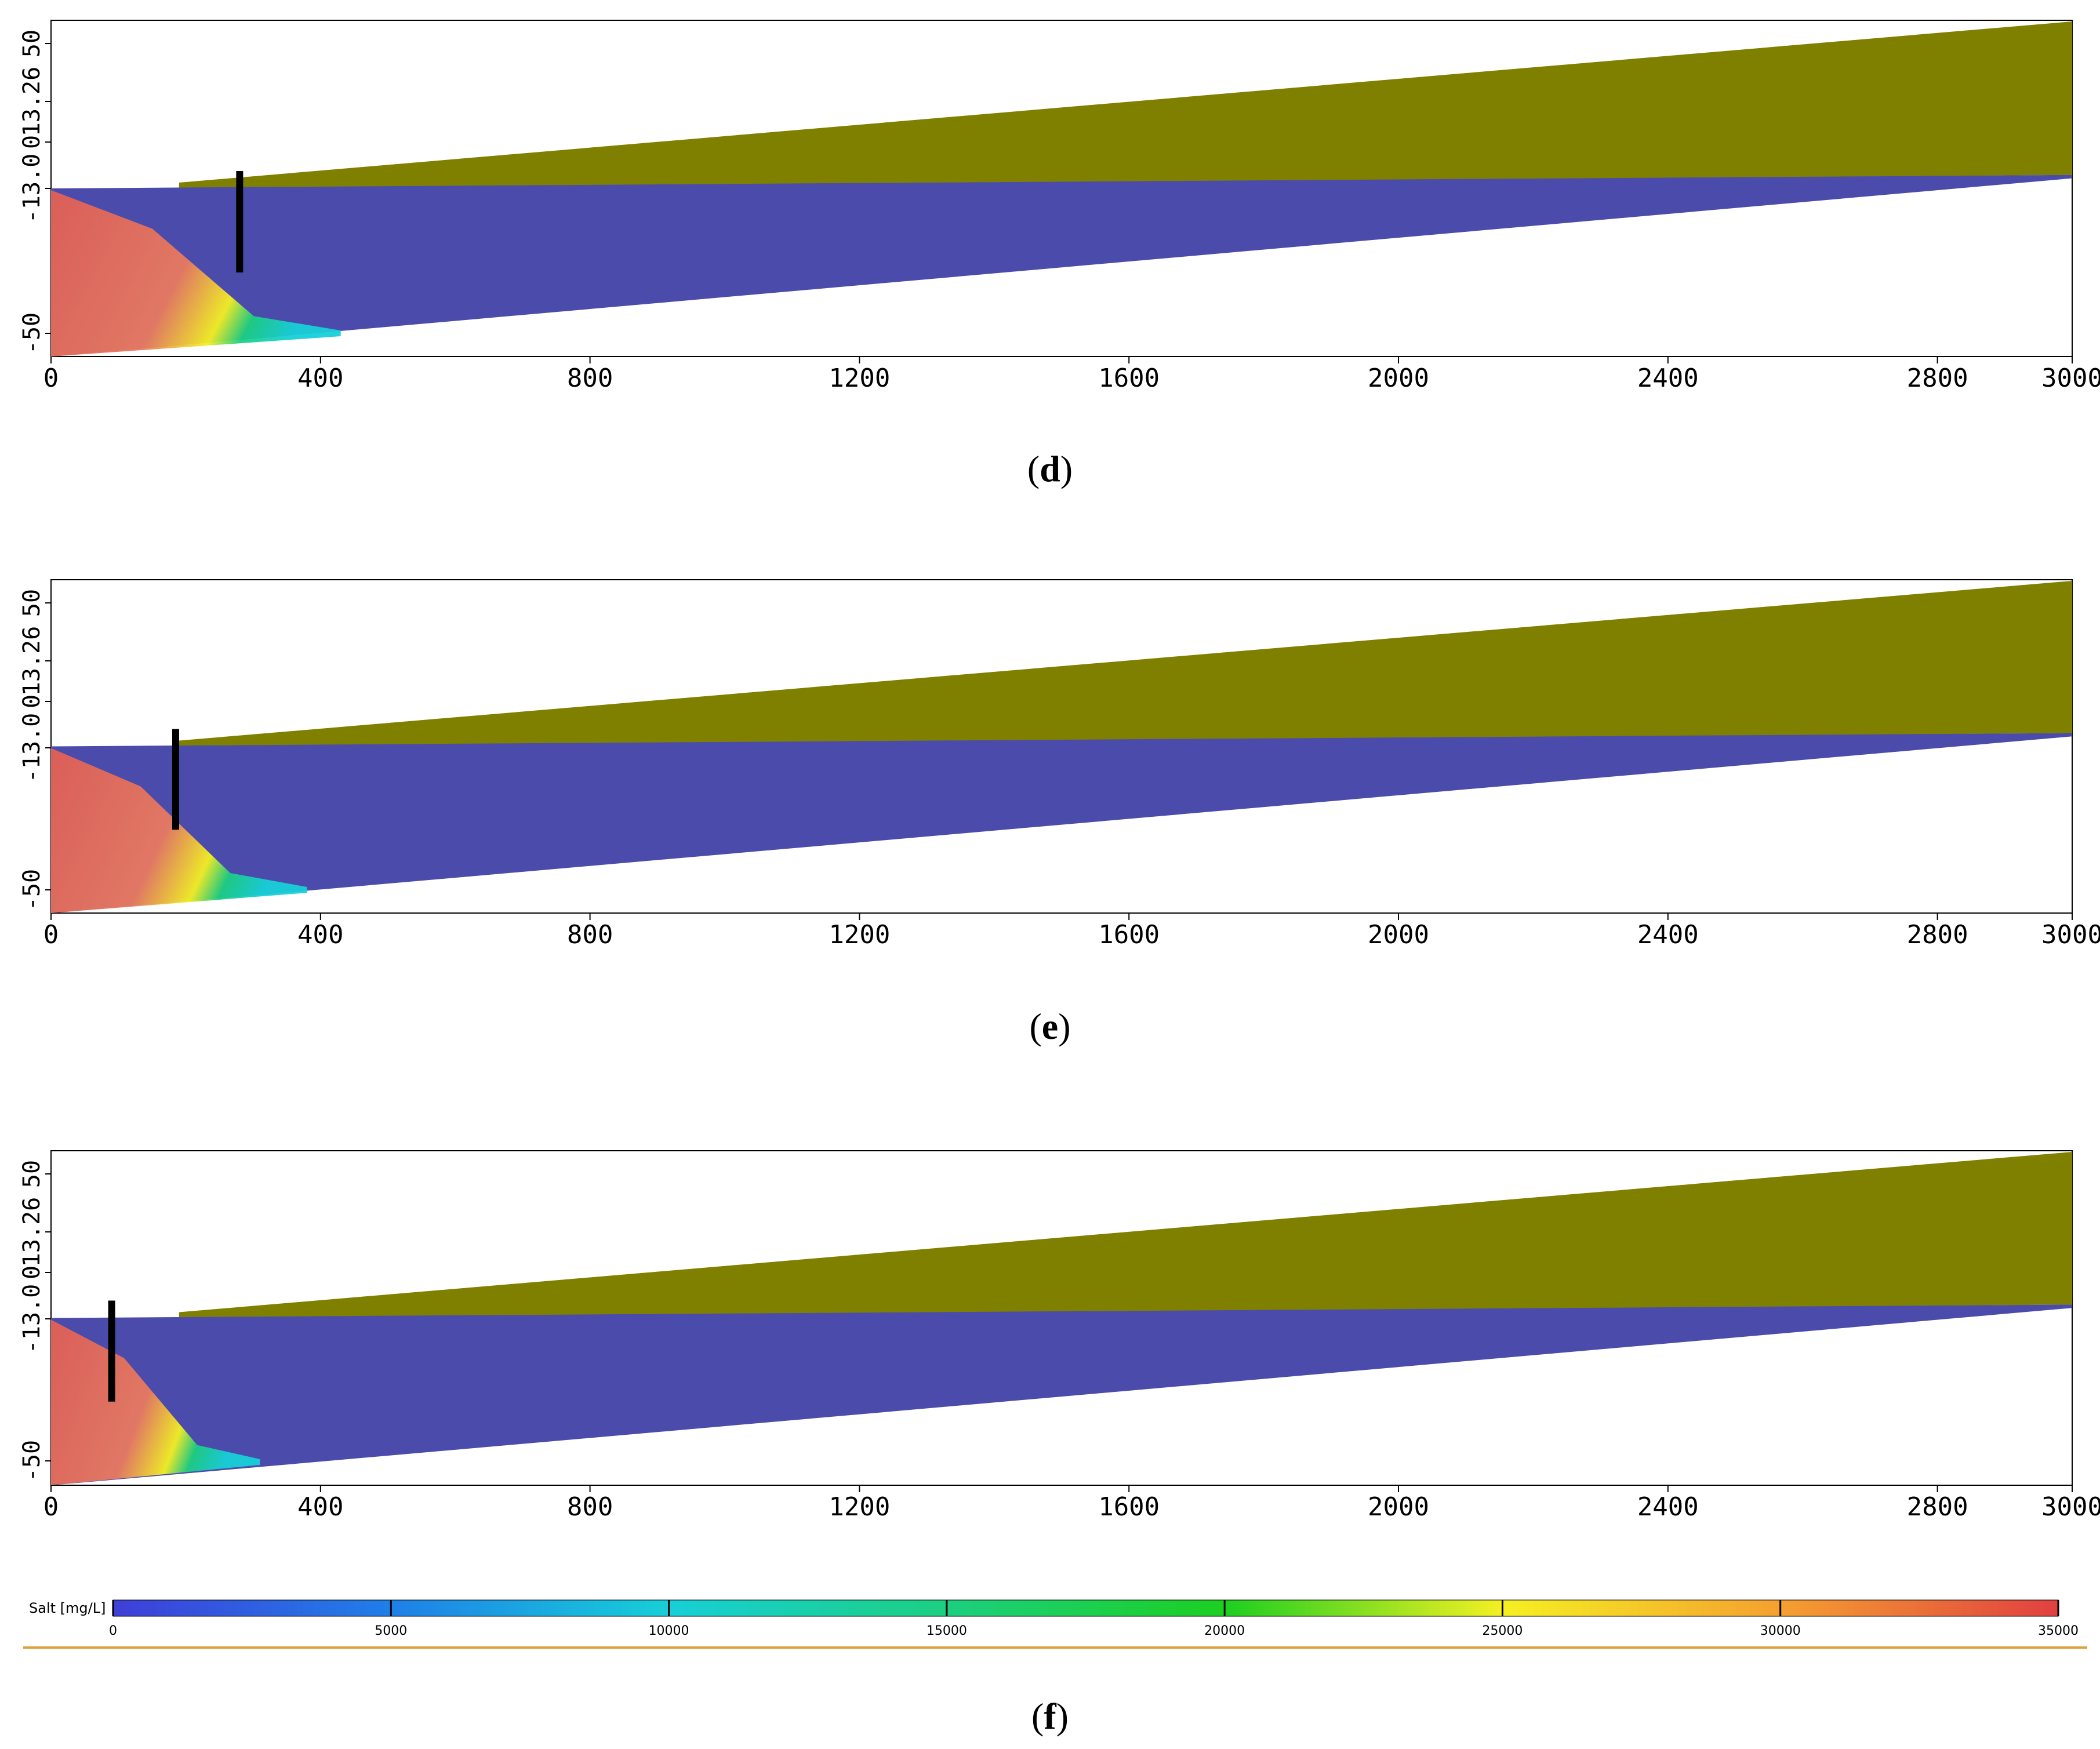 The image size is (2100, 1749). I want to click on legend-tick-label: 25000, so click(1502, 1631).